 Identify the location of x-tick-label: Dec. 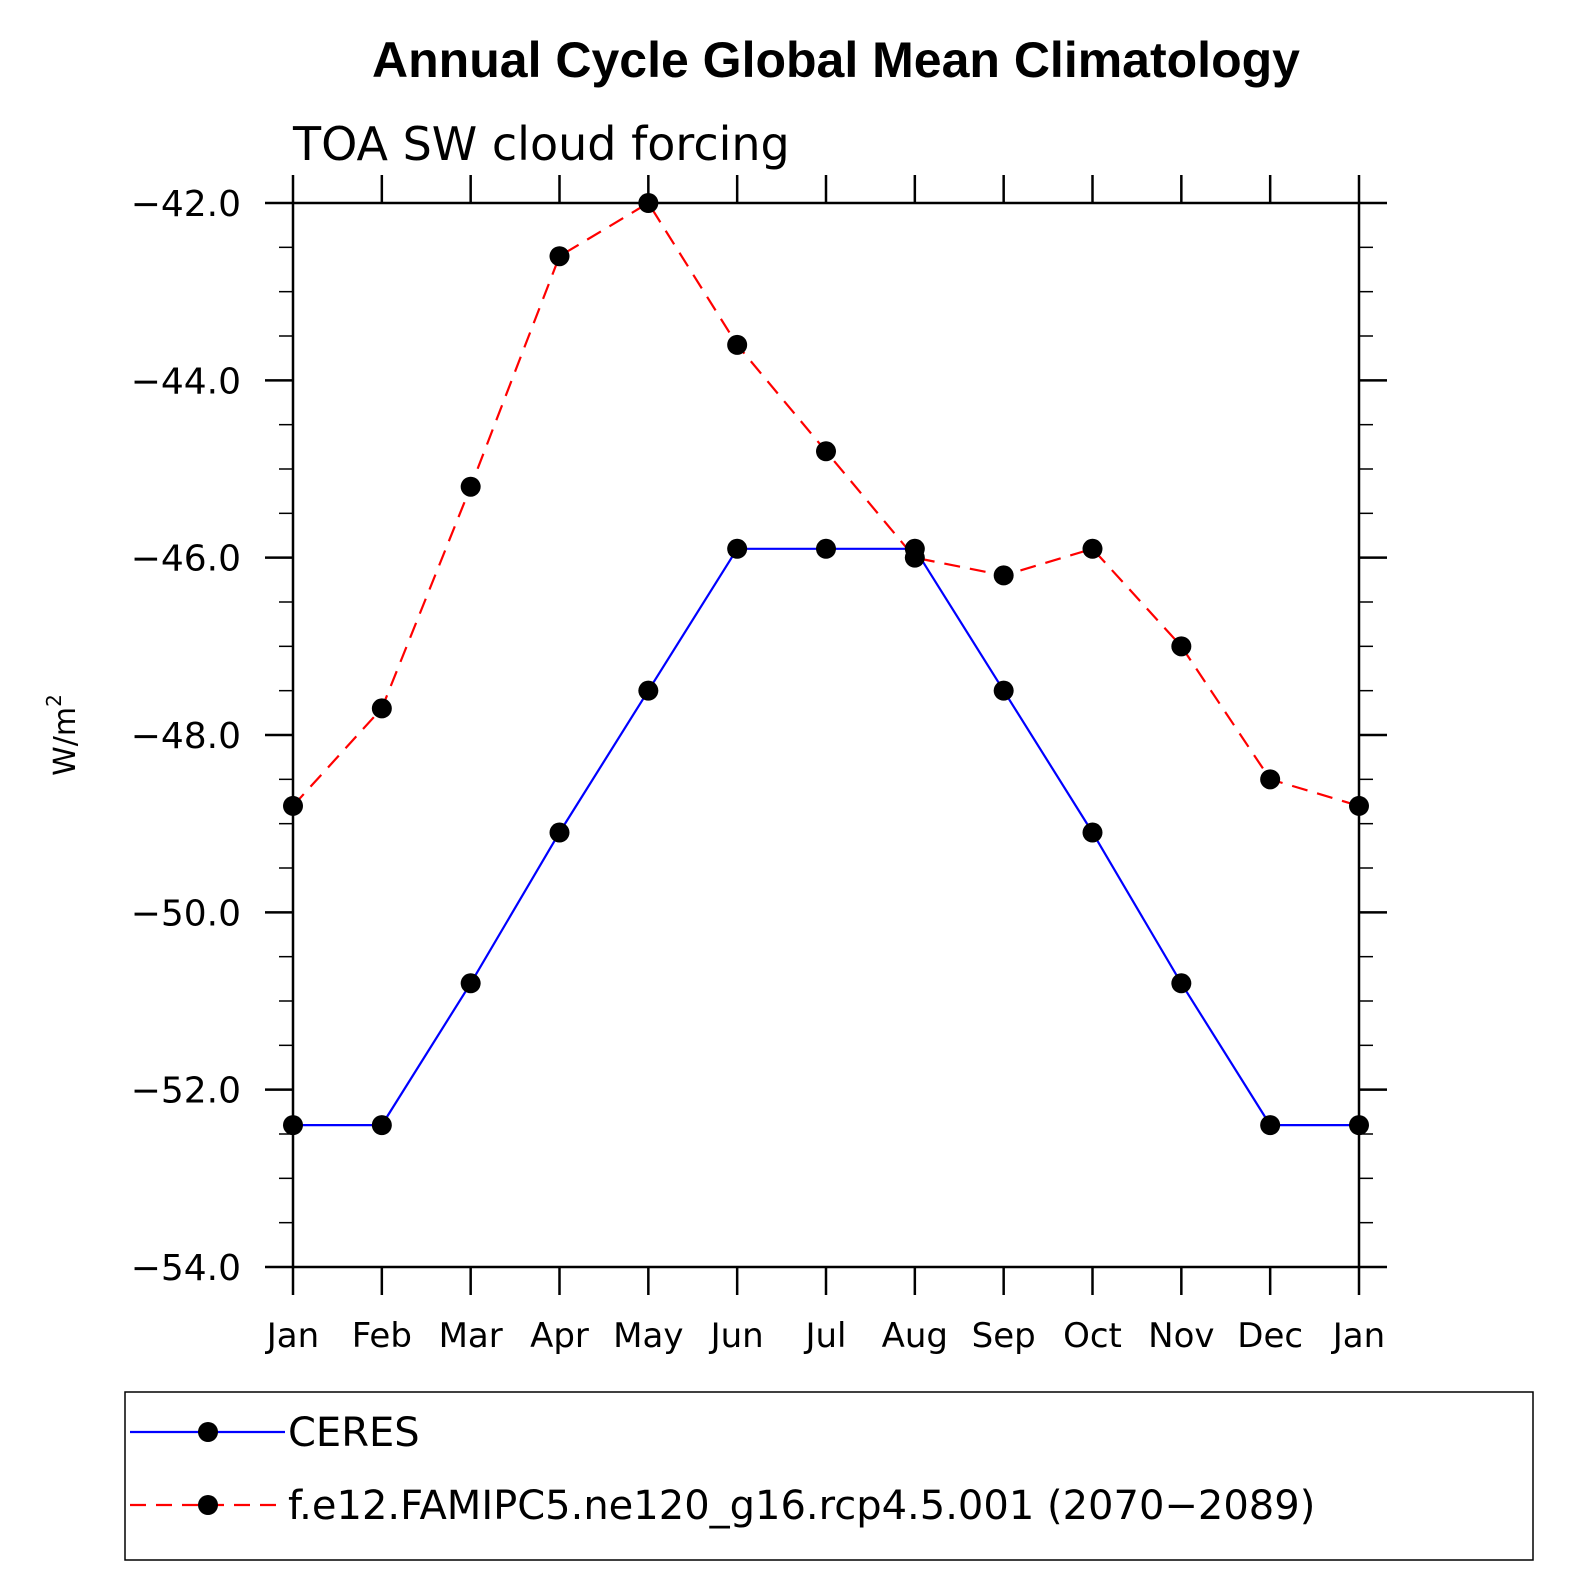
(1270, 1336).